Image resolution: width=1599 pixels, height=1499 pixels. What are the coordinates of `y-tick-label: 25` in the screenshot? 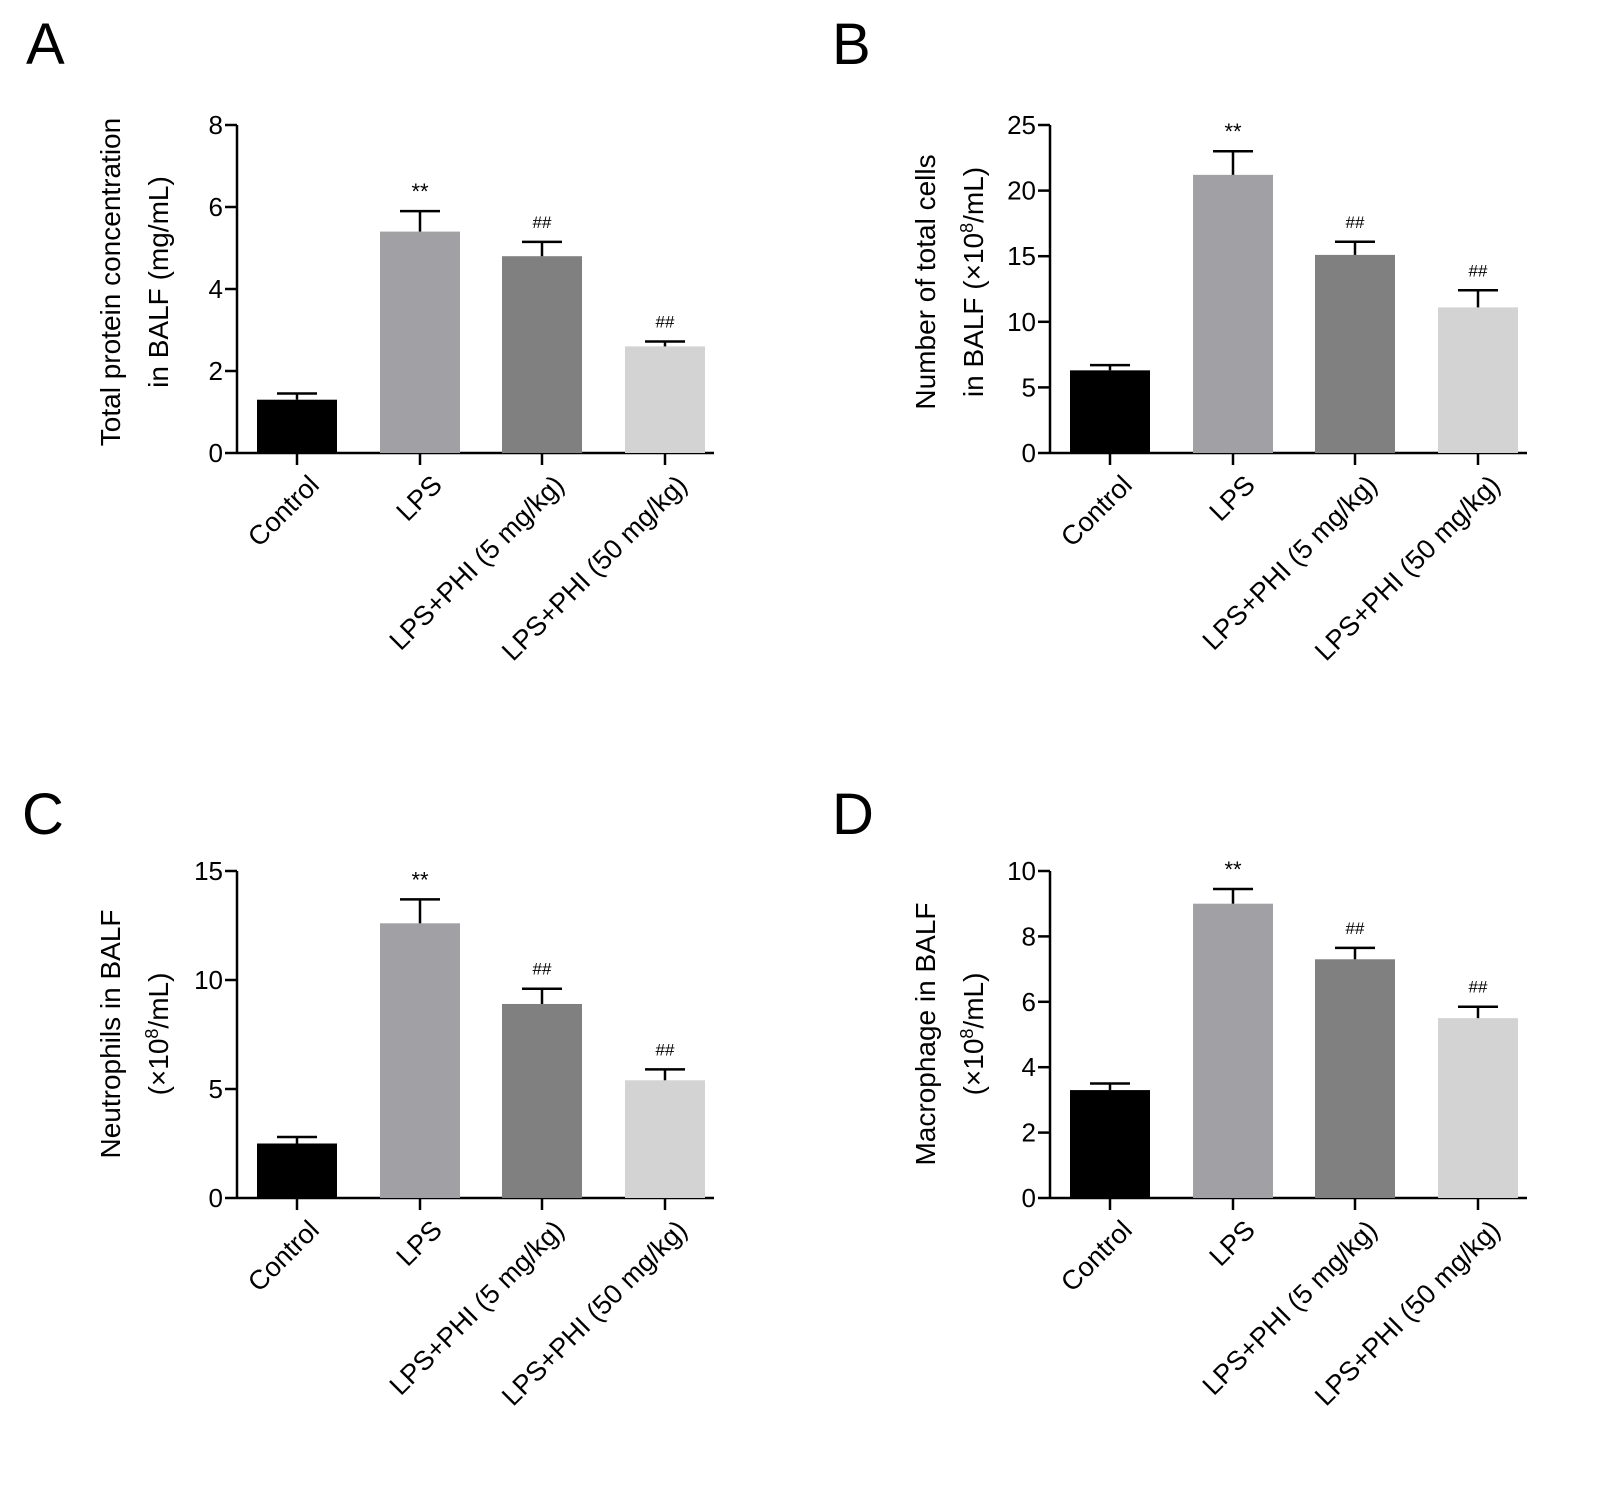 It's located at (1021, 125).